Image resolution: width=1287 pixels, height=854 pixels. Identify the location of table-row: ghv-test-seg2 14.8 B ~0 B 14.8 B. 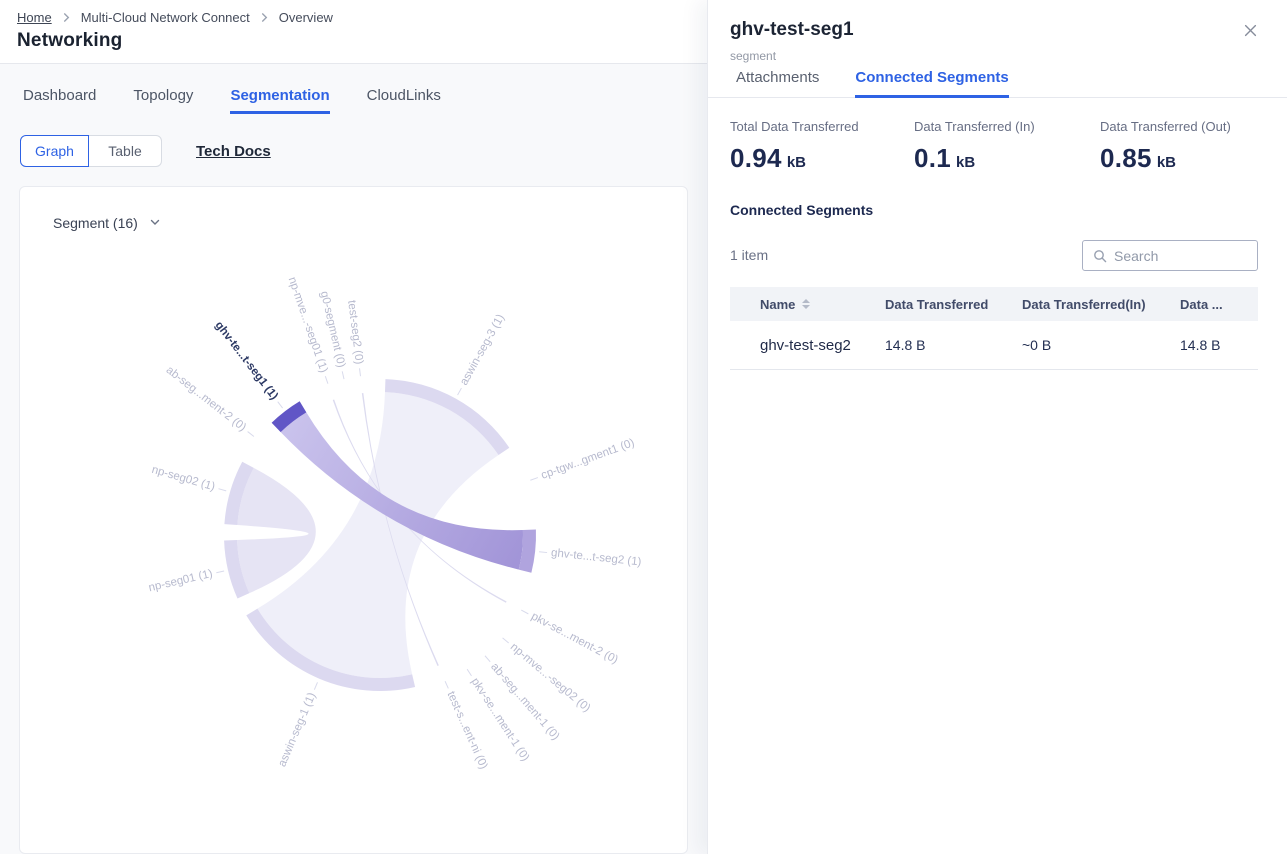
(994, 345).